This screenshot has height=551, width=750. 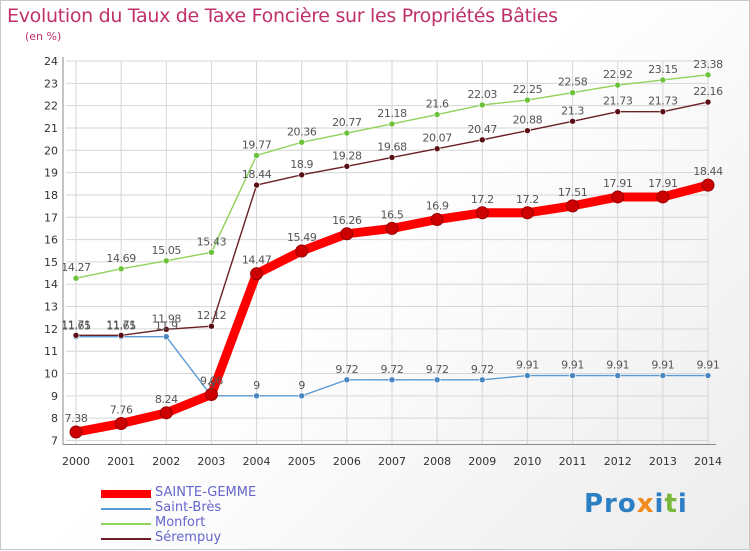 I want to click on point-monfort-2012, so click(x=618, y=85).